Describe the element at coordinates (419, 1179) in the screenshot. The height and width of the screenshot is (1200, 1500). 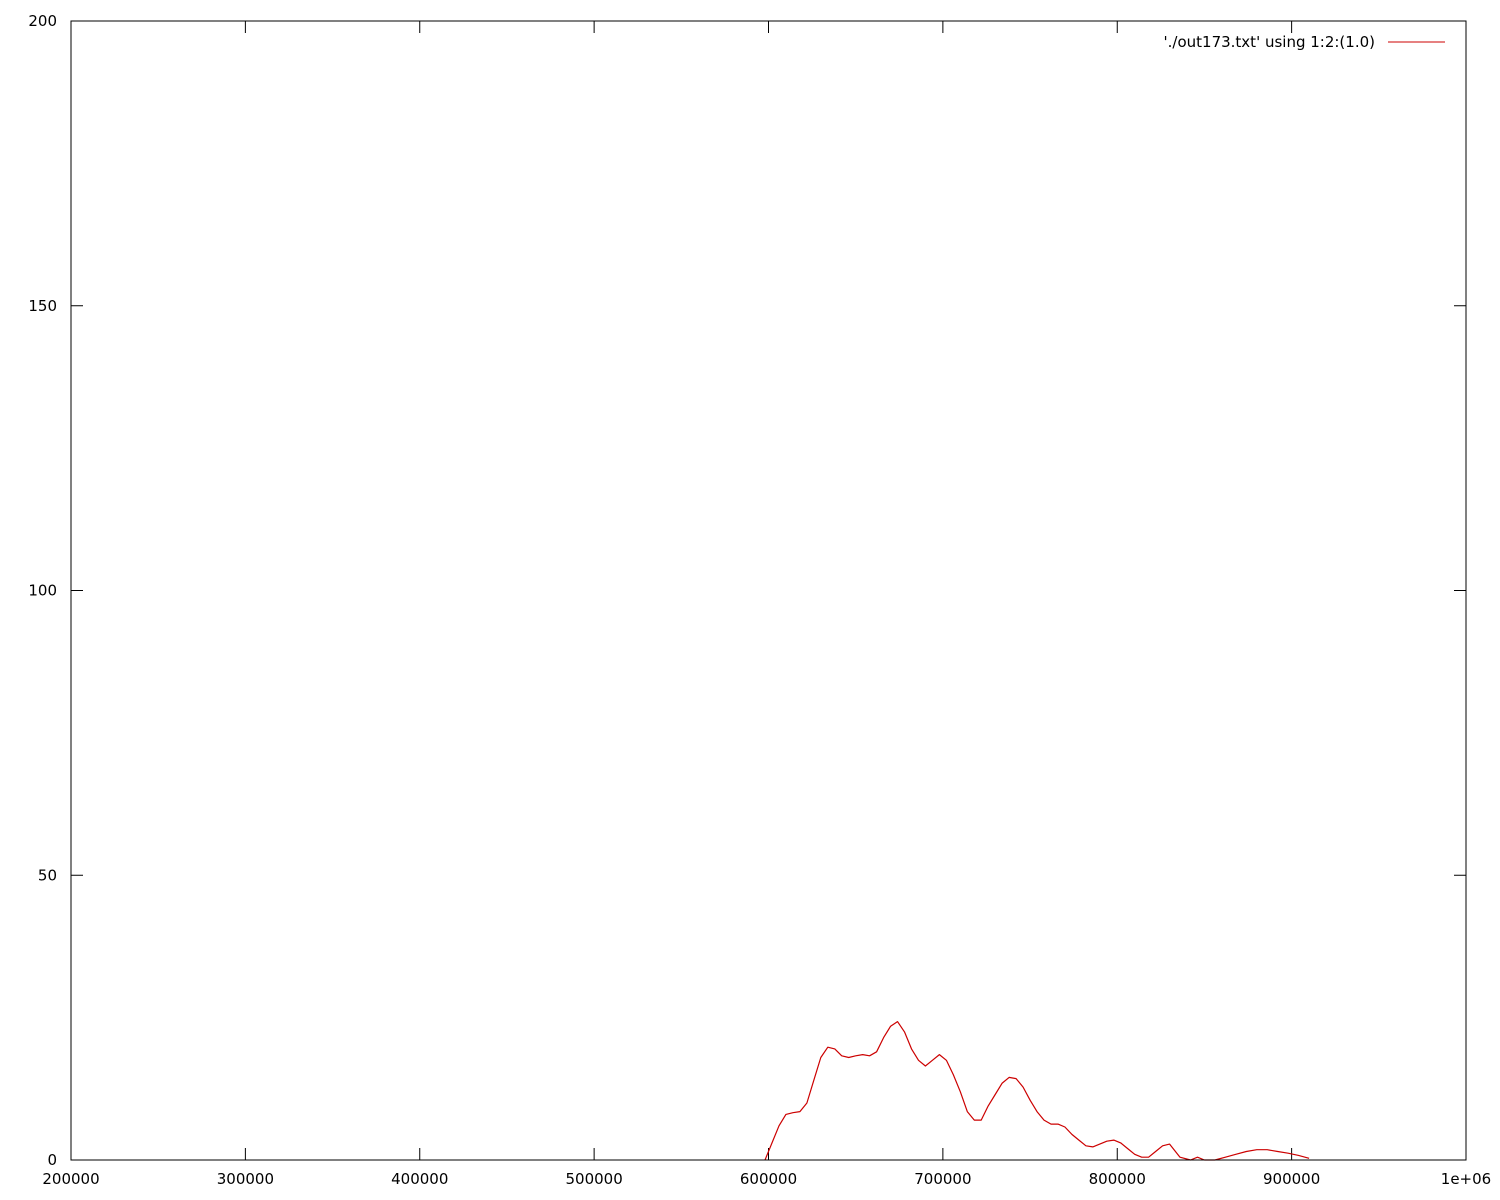
I see `x-tick-label: 400000` at that location.